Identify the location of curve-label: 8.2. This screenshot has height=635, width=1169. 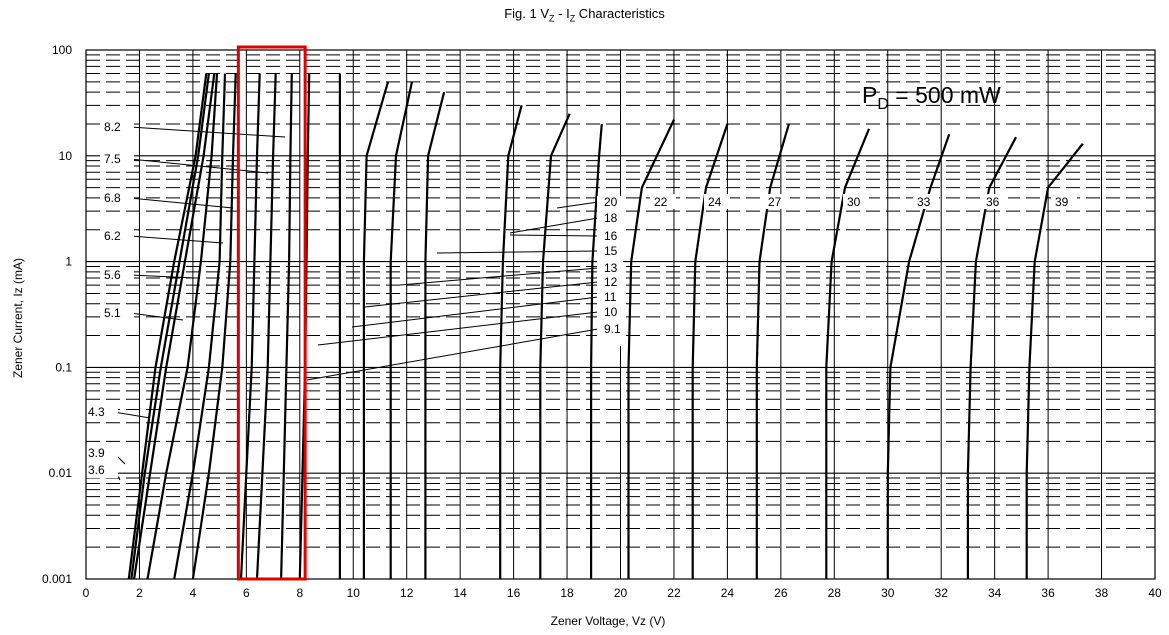
(112, 127).